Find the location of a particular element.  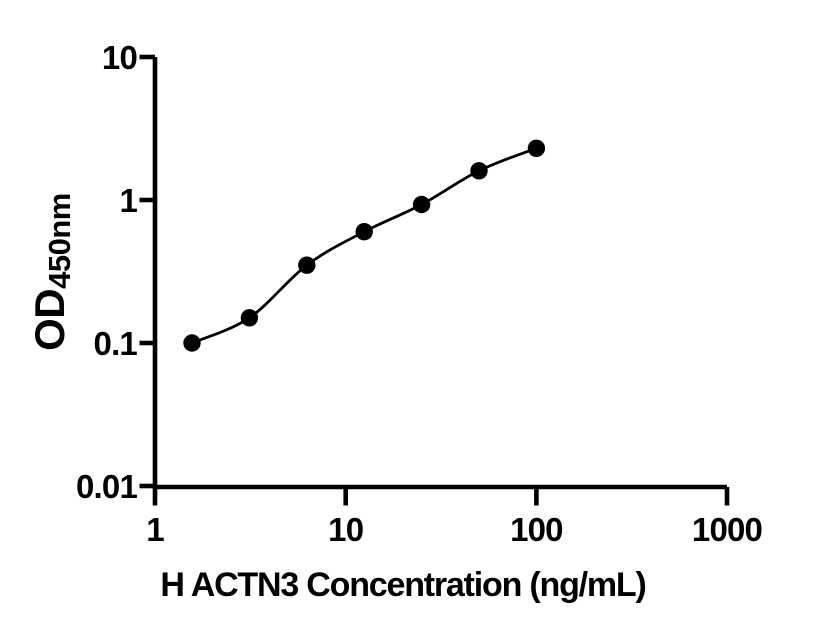

x-tick-label-10: 10 is located at coordinates (345, 529).